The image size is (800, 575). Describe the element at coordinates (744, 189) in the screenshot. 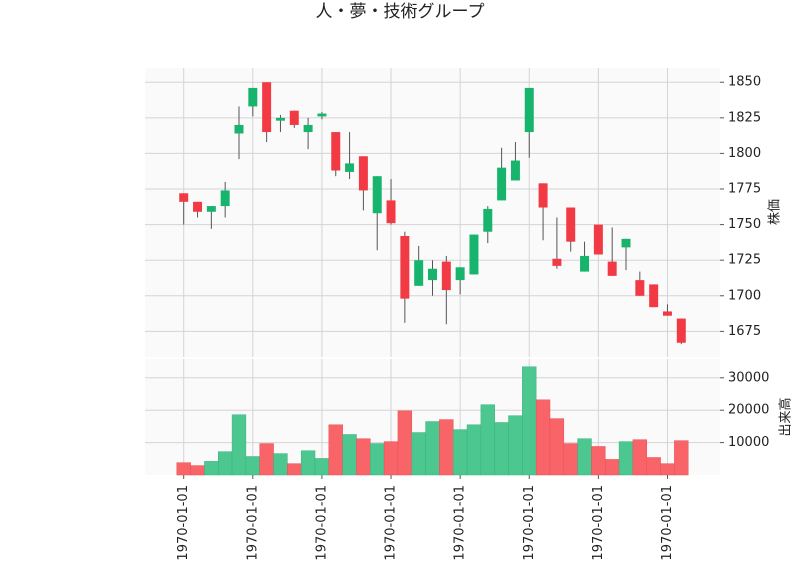

I see `y-tick-label: 1775` at that location.